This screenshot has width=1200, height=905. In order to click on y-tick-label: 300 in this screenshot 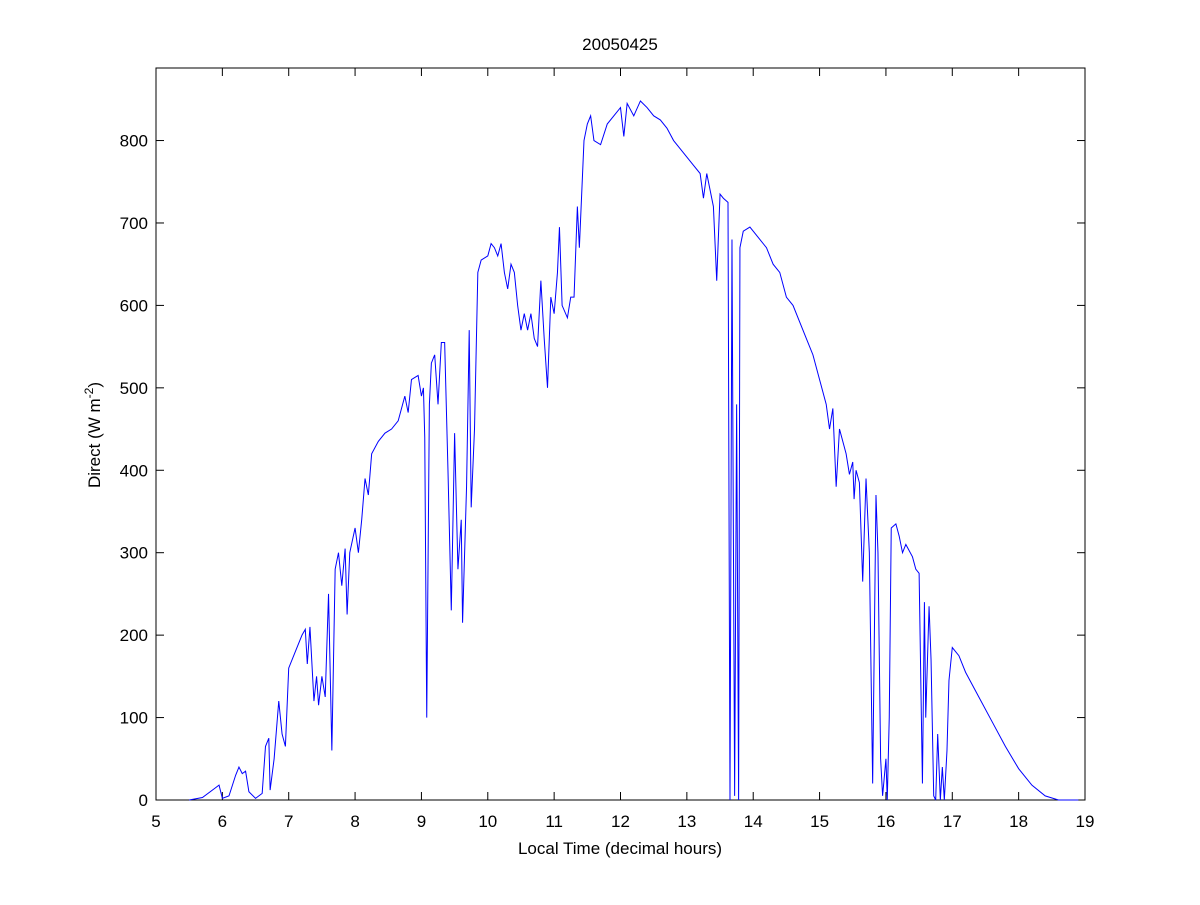, I will do `click(134, 553)`.